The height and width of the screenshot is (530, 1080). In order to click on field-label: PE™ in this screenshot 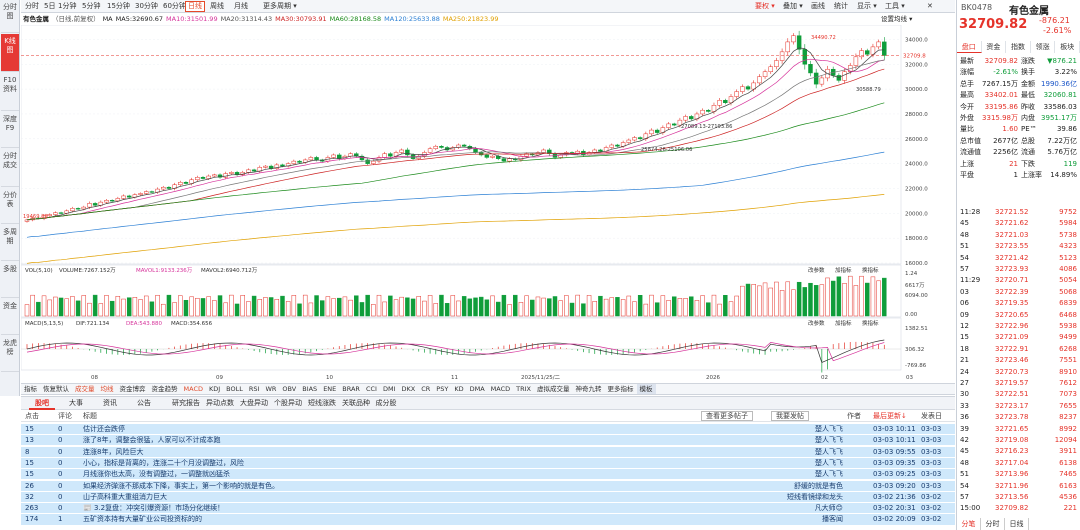, I will do `click(1029, 129)`.